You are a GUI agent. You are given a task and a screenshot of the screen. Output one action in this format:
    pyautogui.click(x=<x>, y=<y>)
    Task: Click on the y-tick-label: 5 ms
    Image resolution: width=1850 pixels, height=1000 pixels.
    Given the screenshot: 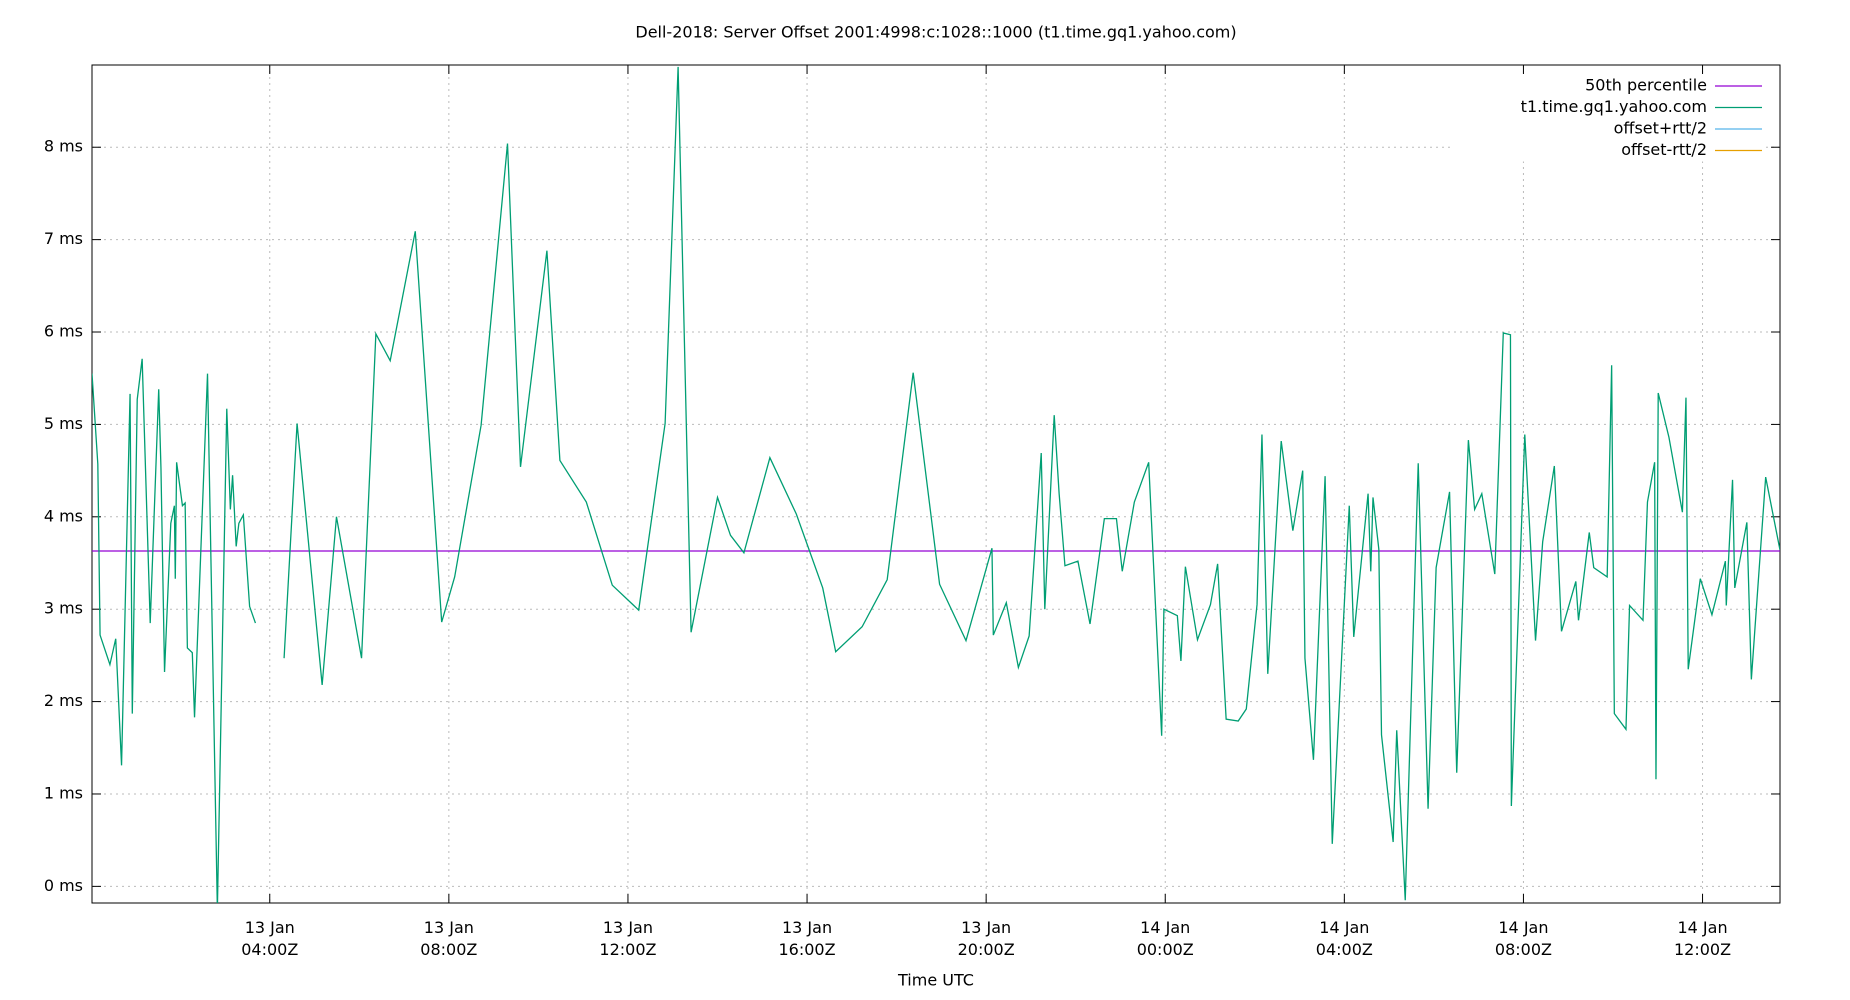 What is the action you would take?
    pyautogui.click(x=63, y=423)
    